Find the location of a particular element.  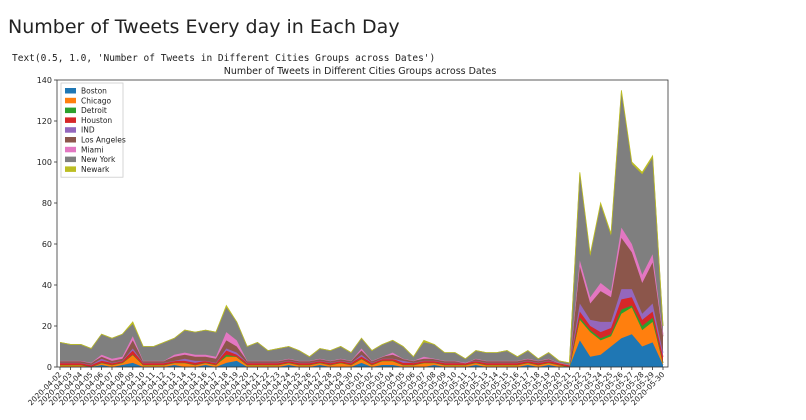

legend-label: Newark is located at coordinates (95, 169).